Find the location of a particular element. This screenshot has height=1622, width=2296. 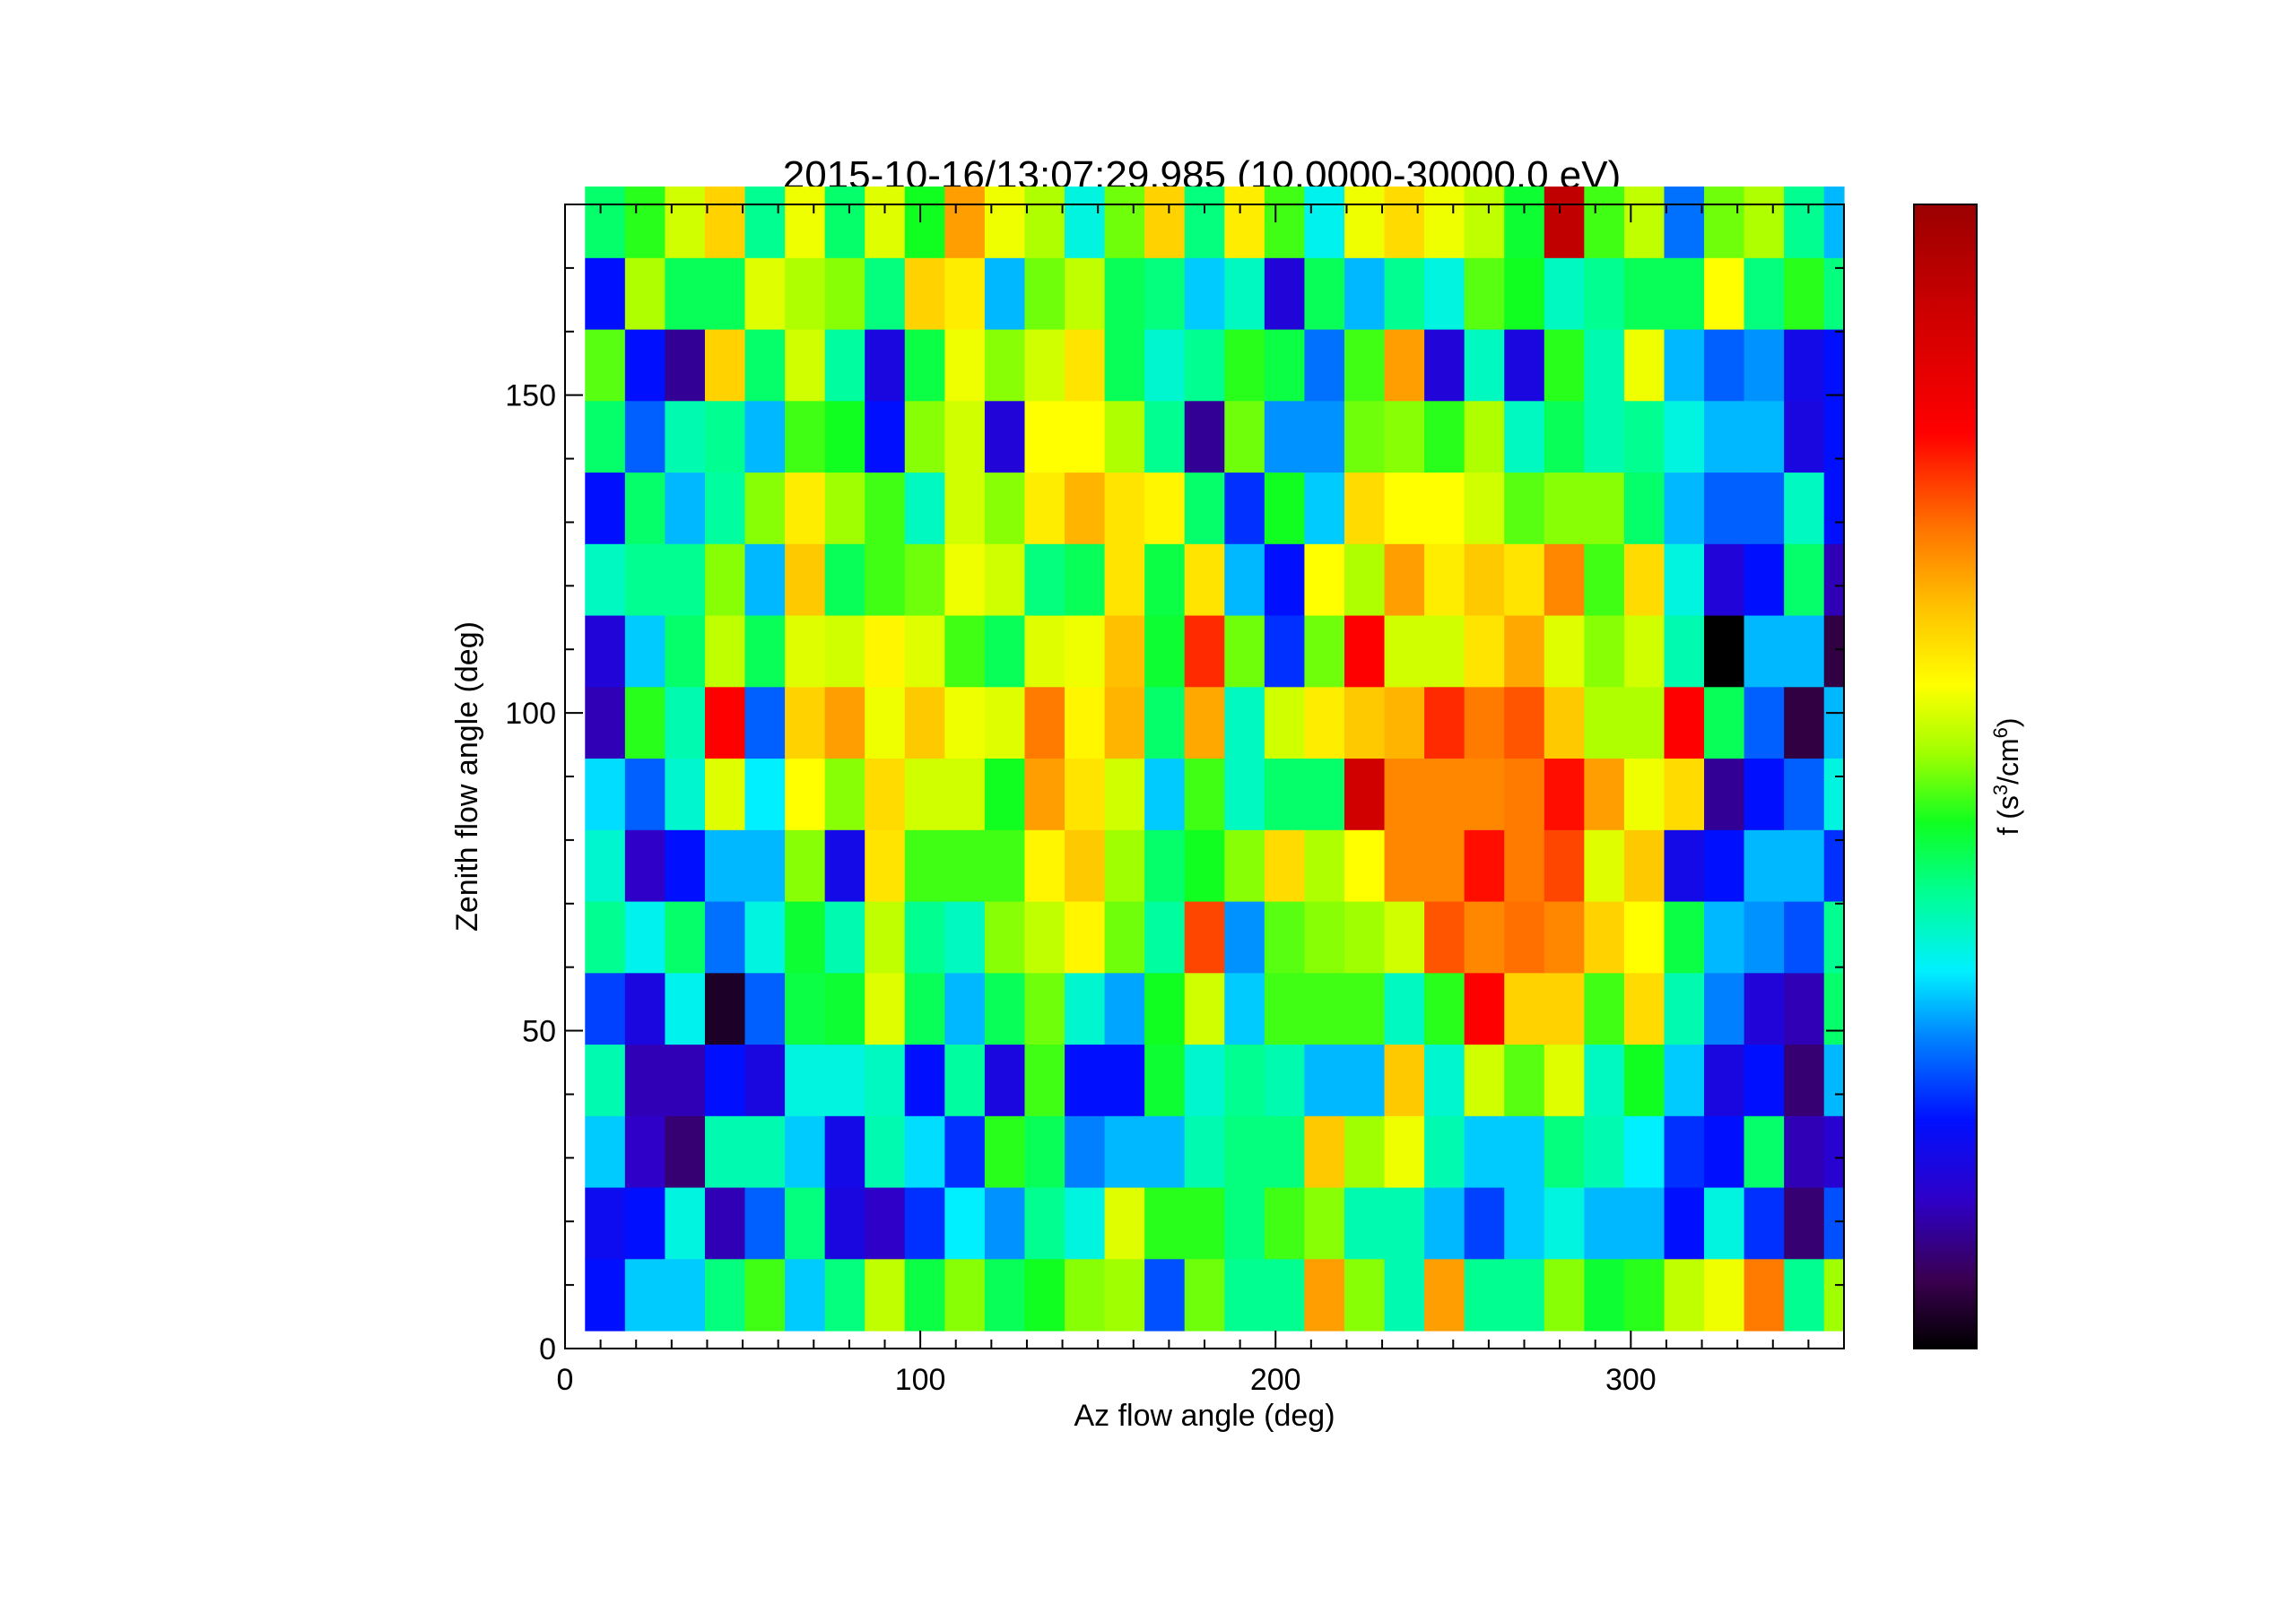

y-axis-label: Zenith flow angle (deg) is located at coordinates (467, 776).